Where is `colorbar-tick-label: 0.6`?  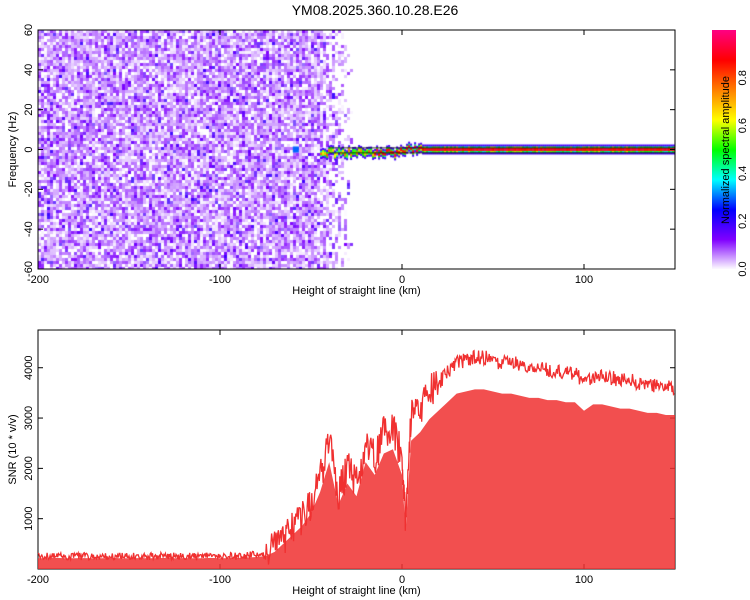 colorbar-tick-label: 0.6 is located at coordinates (743, 125).